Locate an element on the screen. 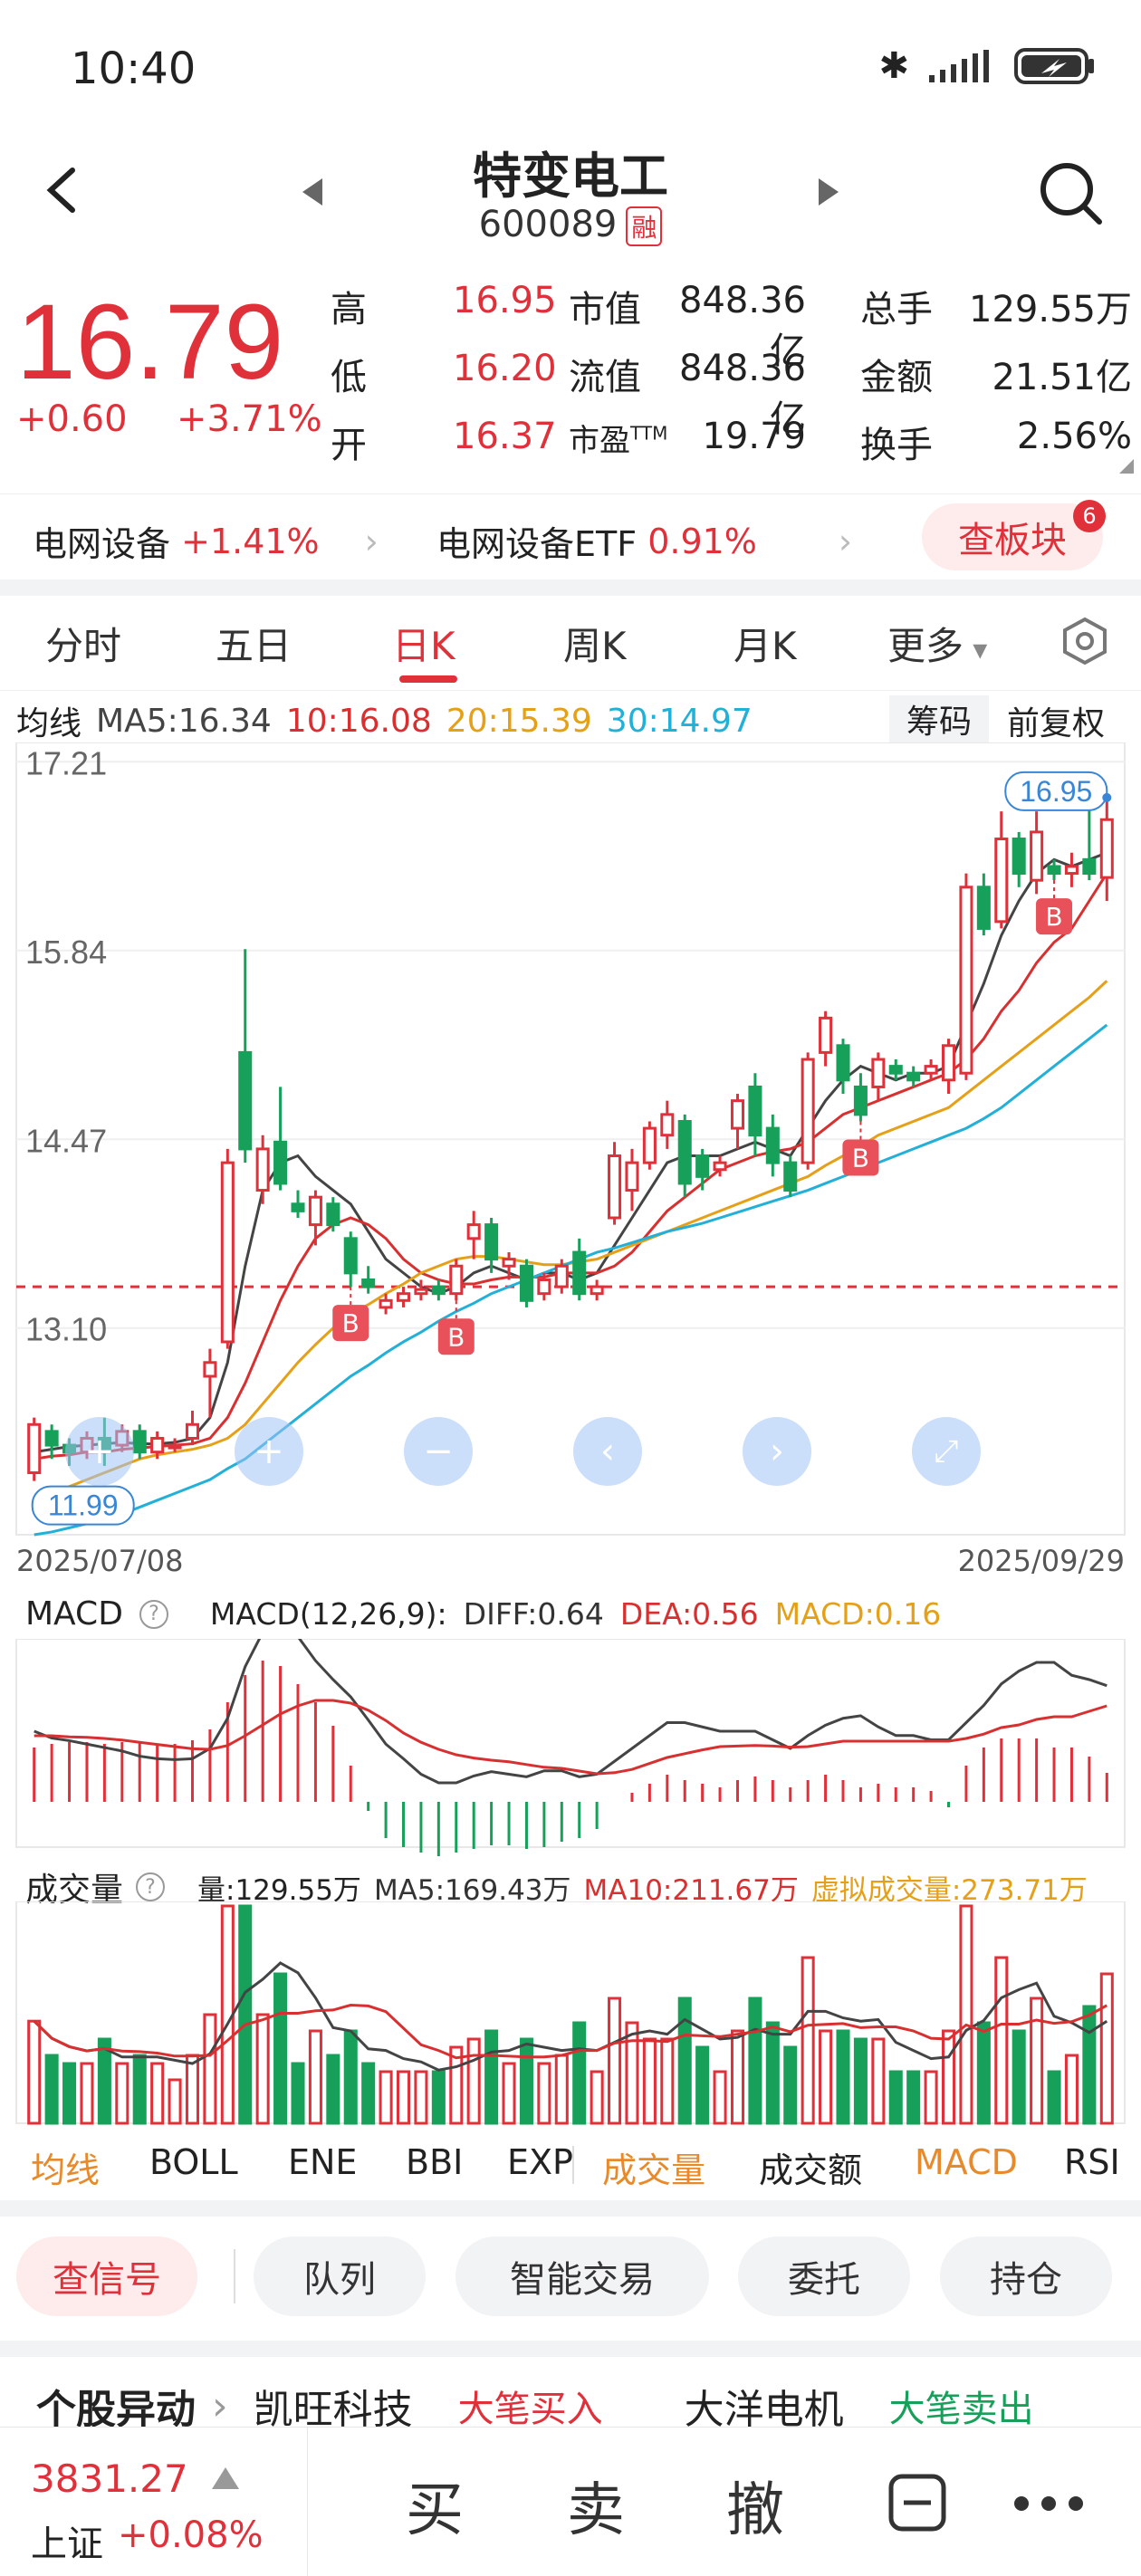 This screenshot has height=2576, width=1141. sell-button: 卖 is located at coordinates (596, 2510).